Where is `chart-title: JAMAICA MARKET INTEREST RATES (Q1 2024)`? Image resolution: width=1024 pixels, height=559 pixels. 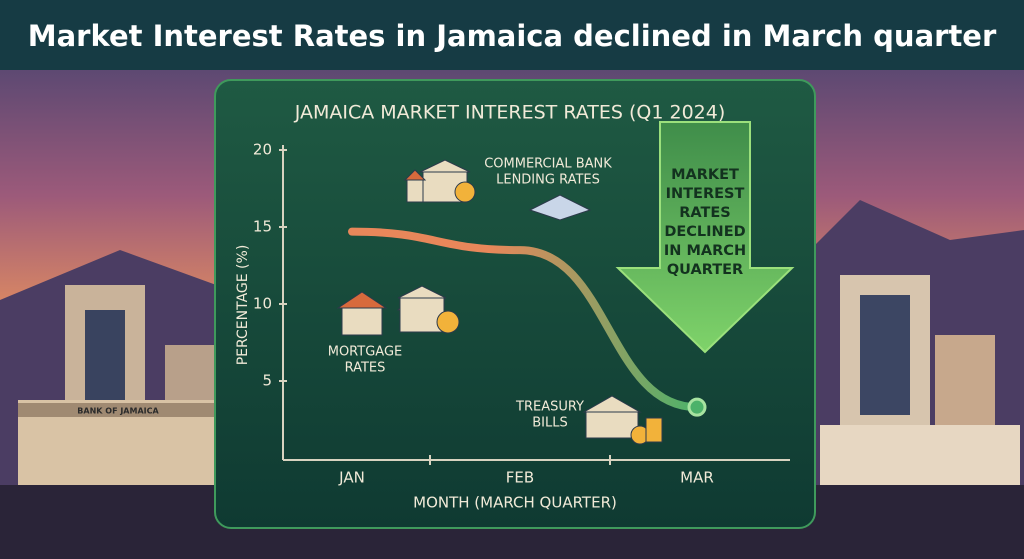 chart-title: JAMAICA MARKET INTEREST RATES (Q1 2024) is located at coordinates (510, 113).